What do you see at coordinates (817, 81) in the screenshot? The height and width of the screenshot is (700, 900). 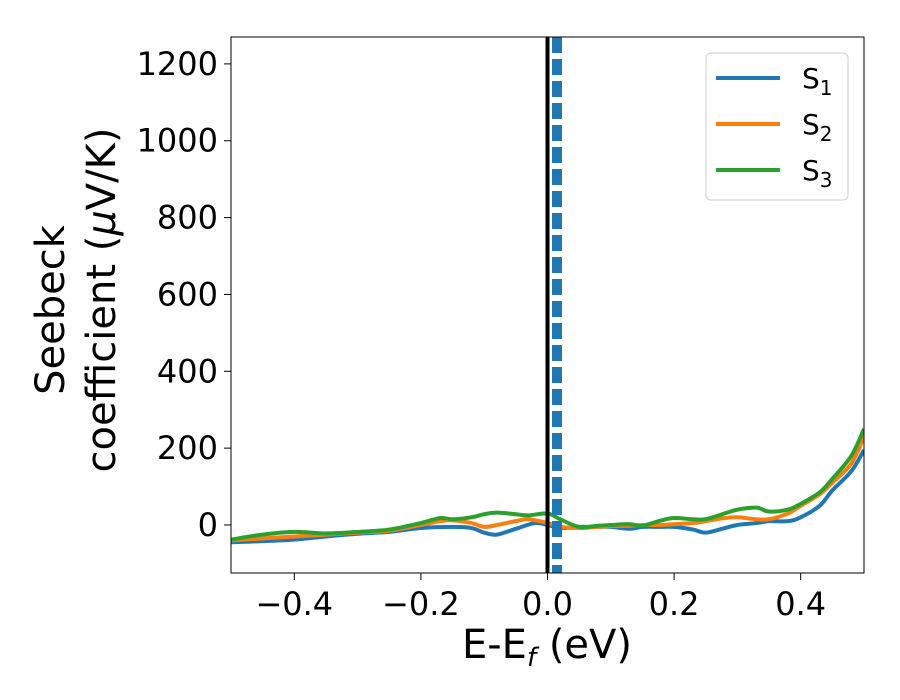 I see `legend-label-s1: S1` at bounding box center [817, 81].